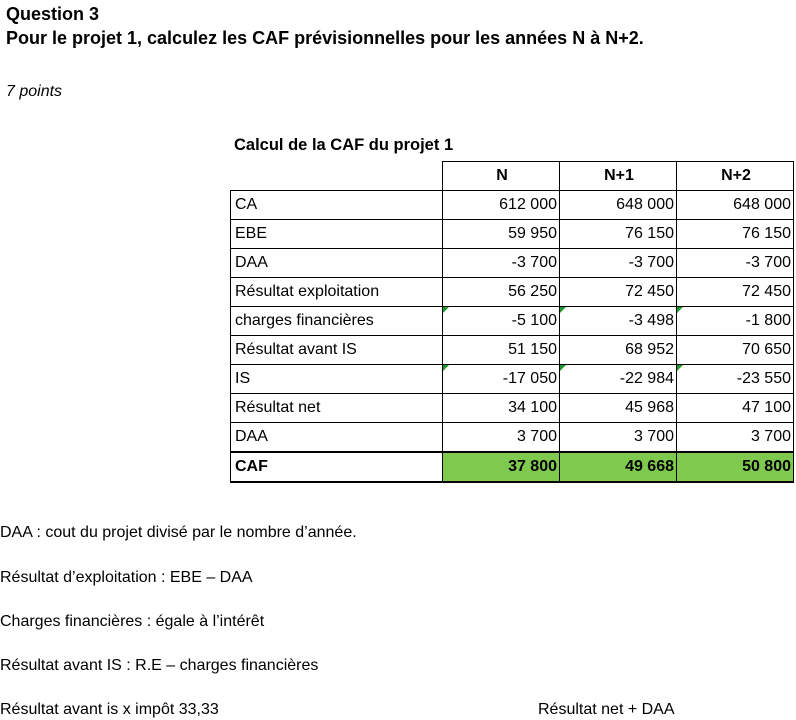 This screenshot has height=720, width=796. What do you see at coordinates (735, 467) in the screenshot?
I see `cell-value: 50 800` at bounding box center [735, 467].